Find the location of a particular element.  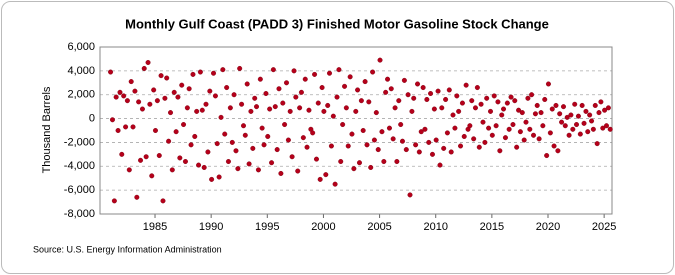

y-tick-label: -2,000 is located at coordinates (79, 142).